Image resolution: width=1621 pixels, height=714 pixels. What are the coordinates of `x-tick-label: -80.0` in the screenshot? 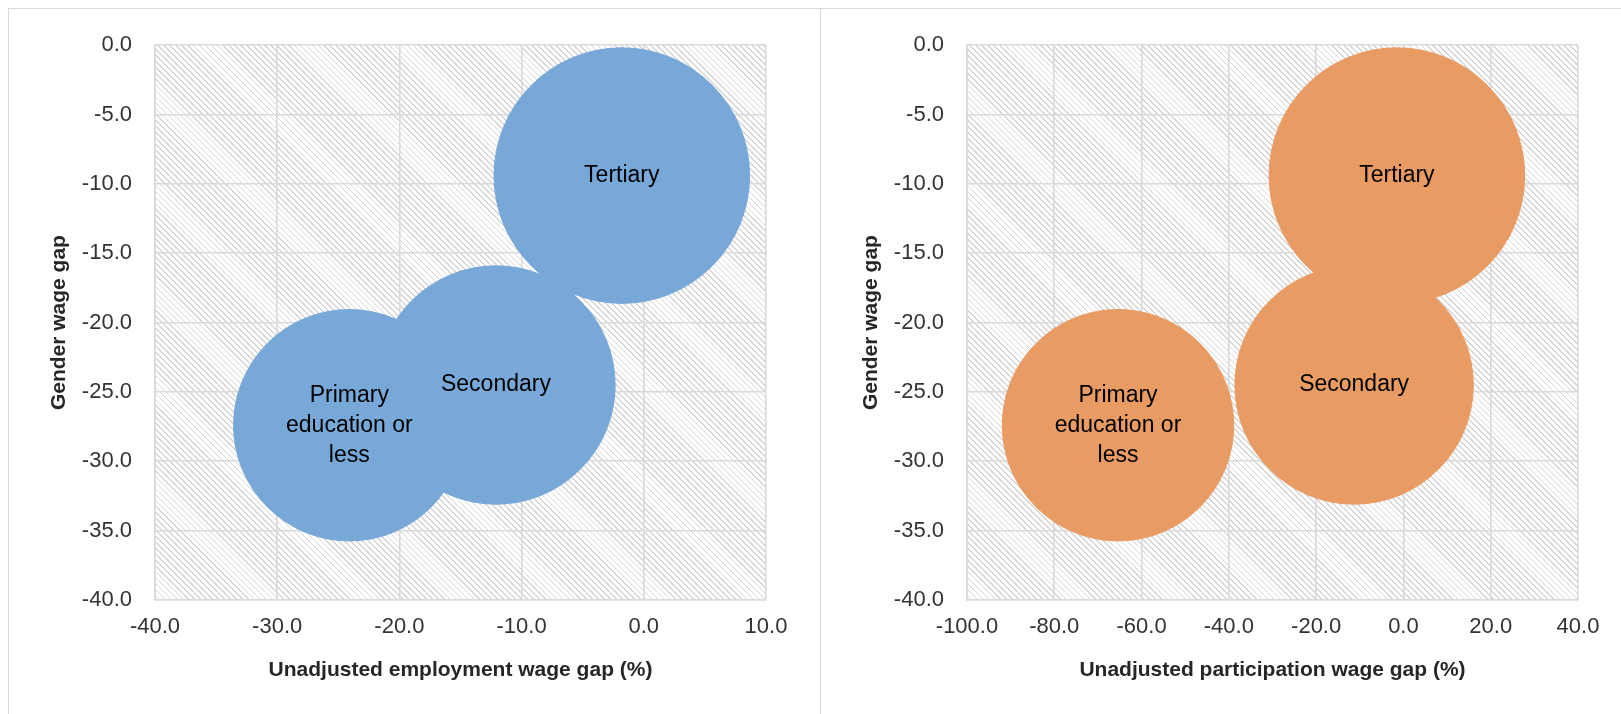 It's located at (1054, 626).